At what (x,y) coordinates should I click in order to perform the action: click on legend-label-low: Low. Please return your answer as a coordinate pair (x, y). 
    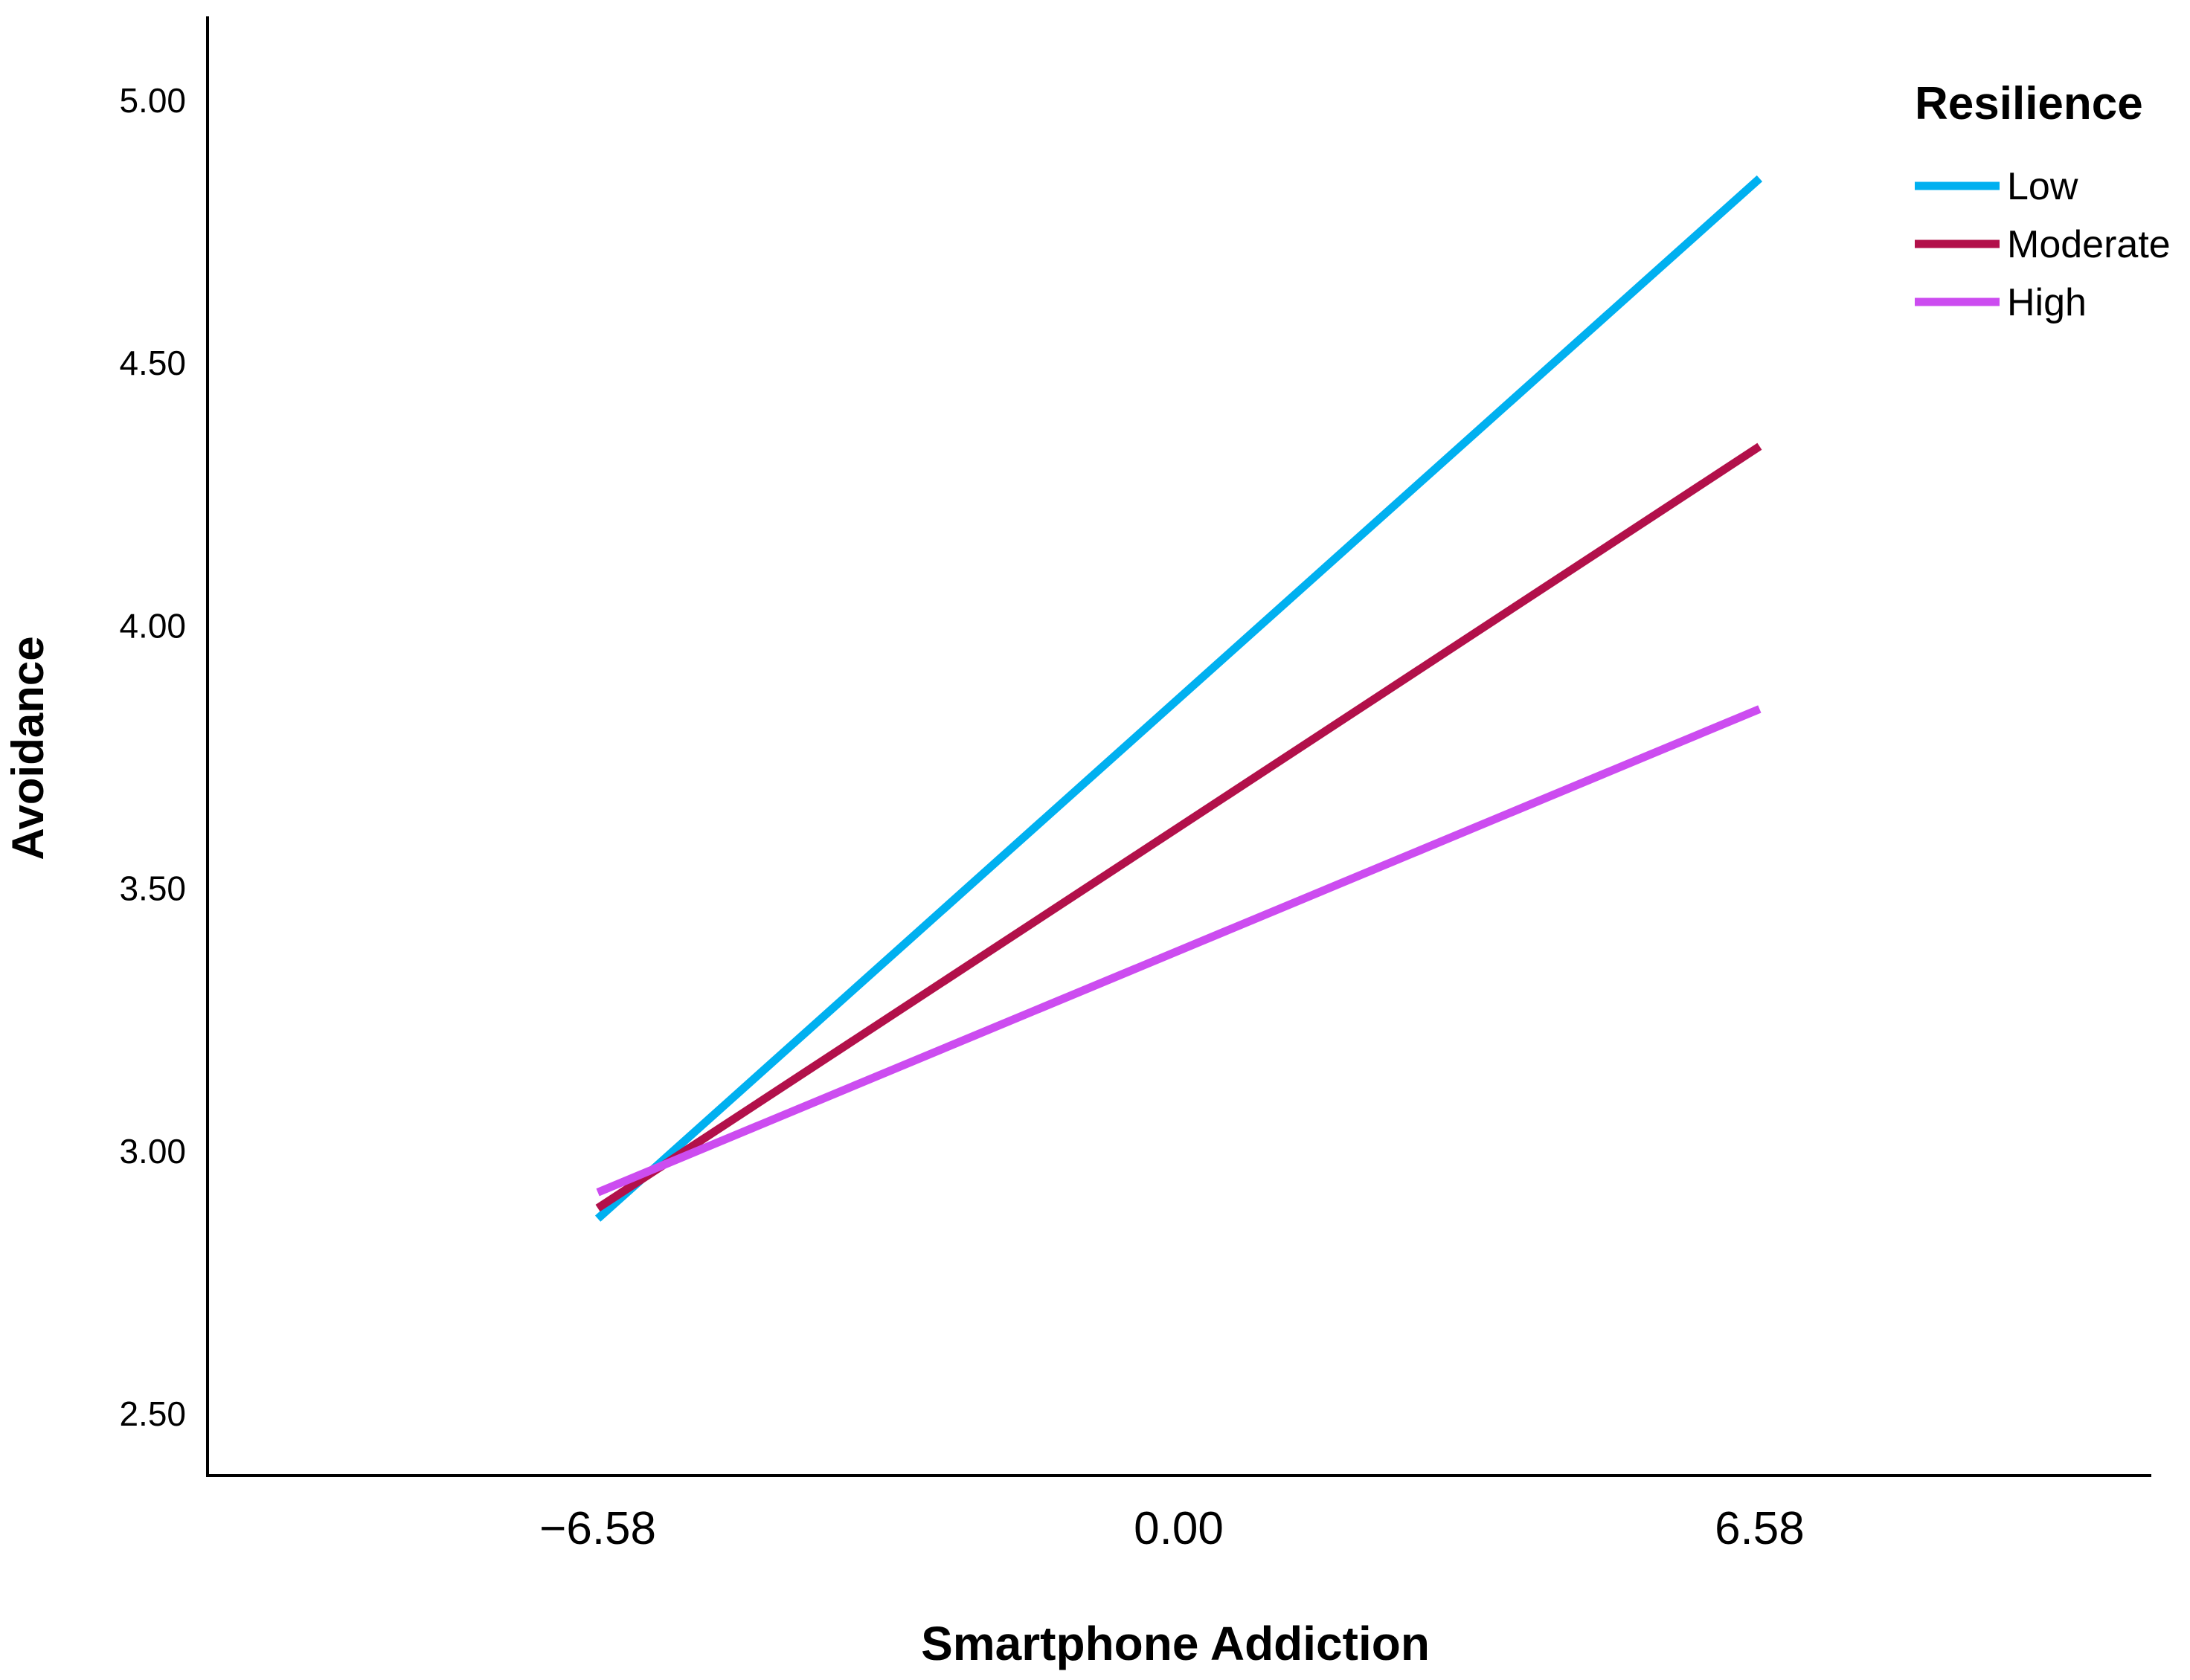
    Looking at the image, I should click on (2042, 187).